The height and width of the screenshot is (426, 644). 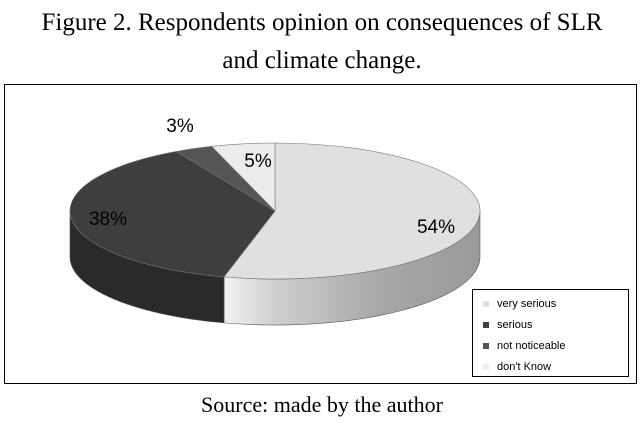 What do you see at coordinates (531, 346) in the screenshot?
I see `legend-label: not noticeable` at bounding box center [531, 346].